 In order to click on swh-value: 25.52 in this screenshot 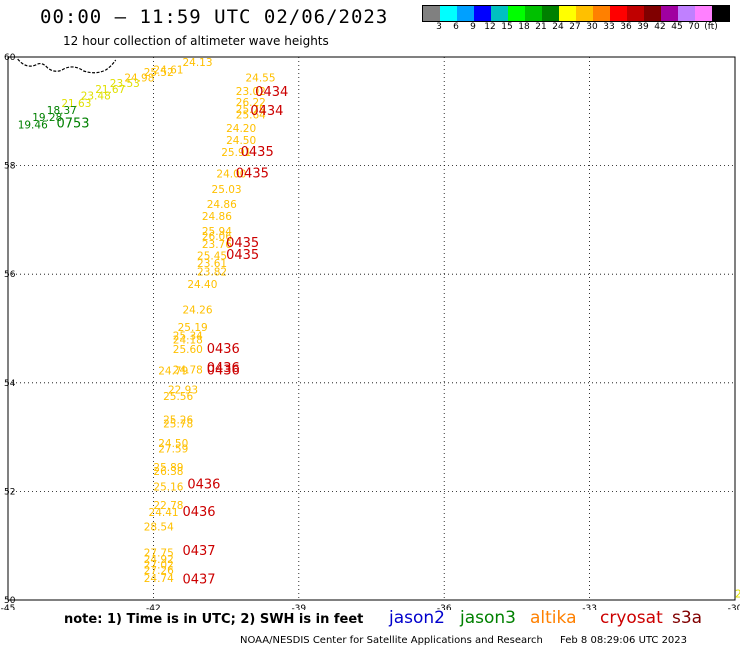, I will do `click(159, 73)`.